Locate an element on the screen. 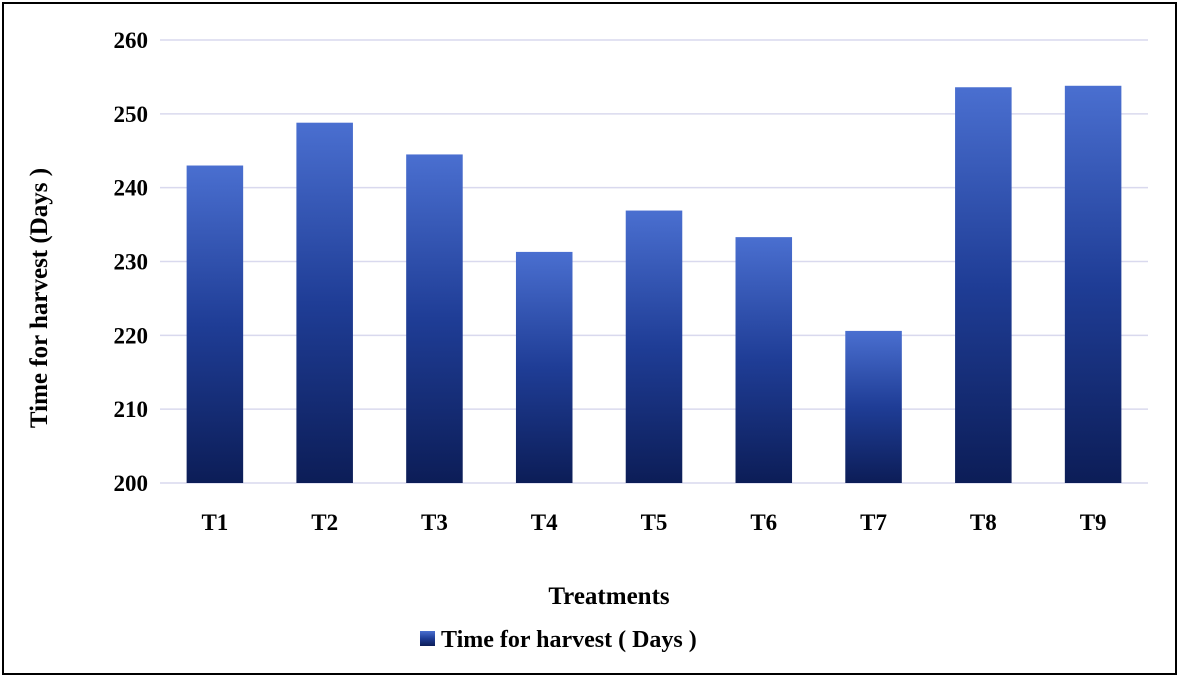  legend-swatch is located at coordinates (427, 638).